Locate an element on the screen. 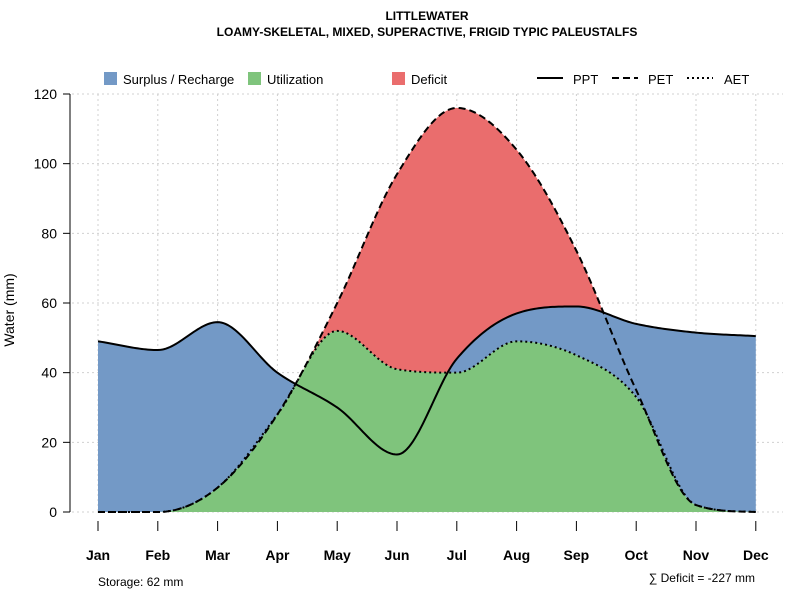  x-tick-label-sep: Sep is located at coordinates (577, 555).